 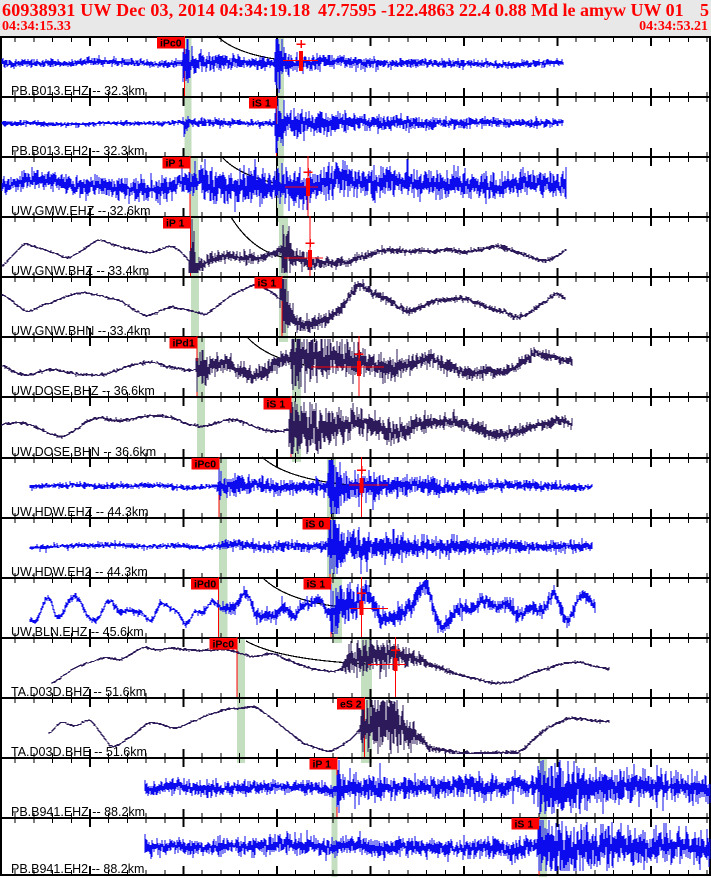 I want to click on svg-text: UW.GMW.EHZ -- 32.6km, so click(x=81, y=211).